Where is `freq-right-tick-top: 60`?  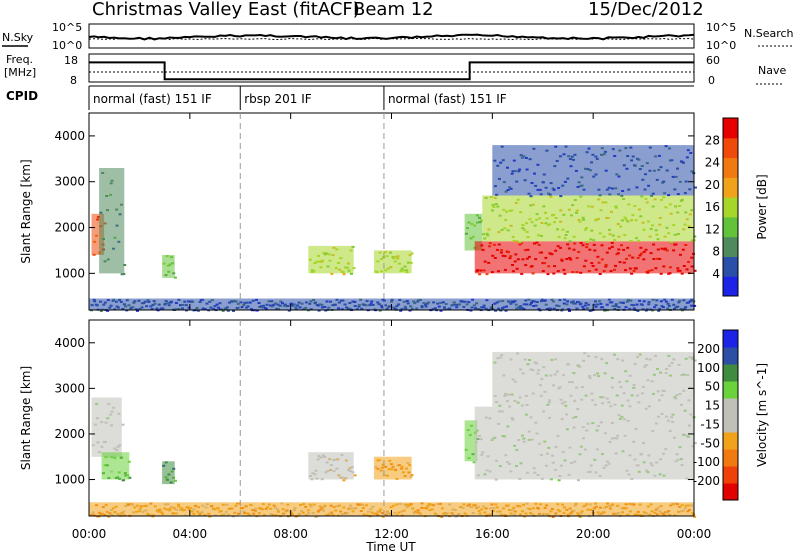 freq-right-tick-top: 60 is located at coordinates (713, 60).